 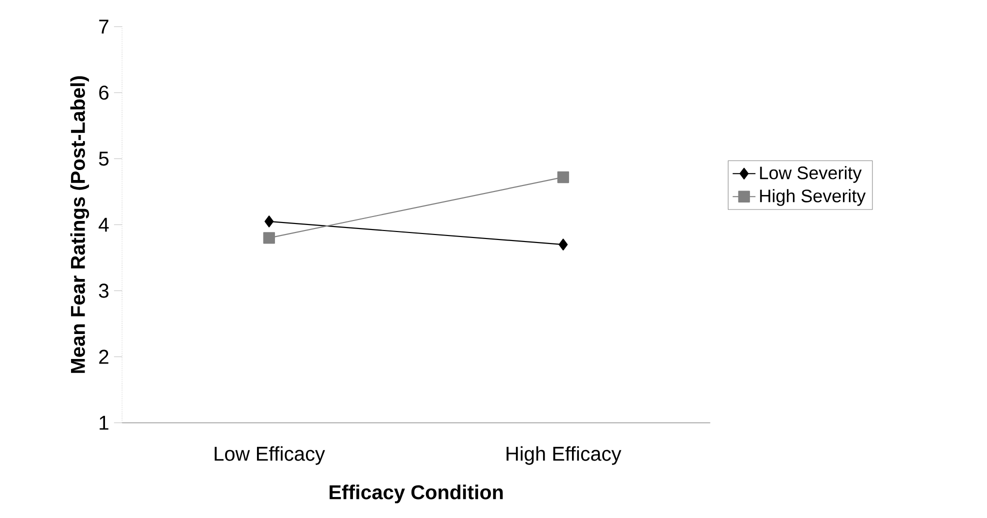 I want to click on y-tick-label: 7, so click(x=103, y=27).